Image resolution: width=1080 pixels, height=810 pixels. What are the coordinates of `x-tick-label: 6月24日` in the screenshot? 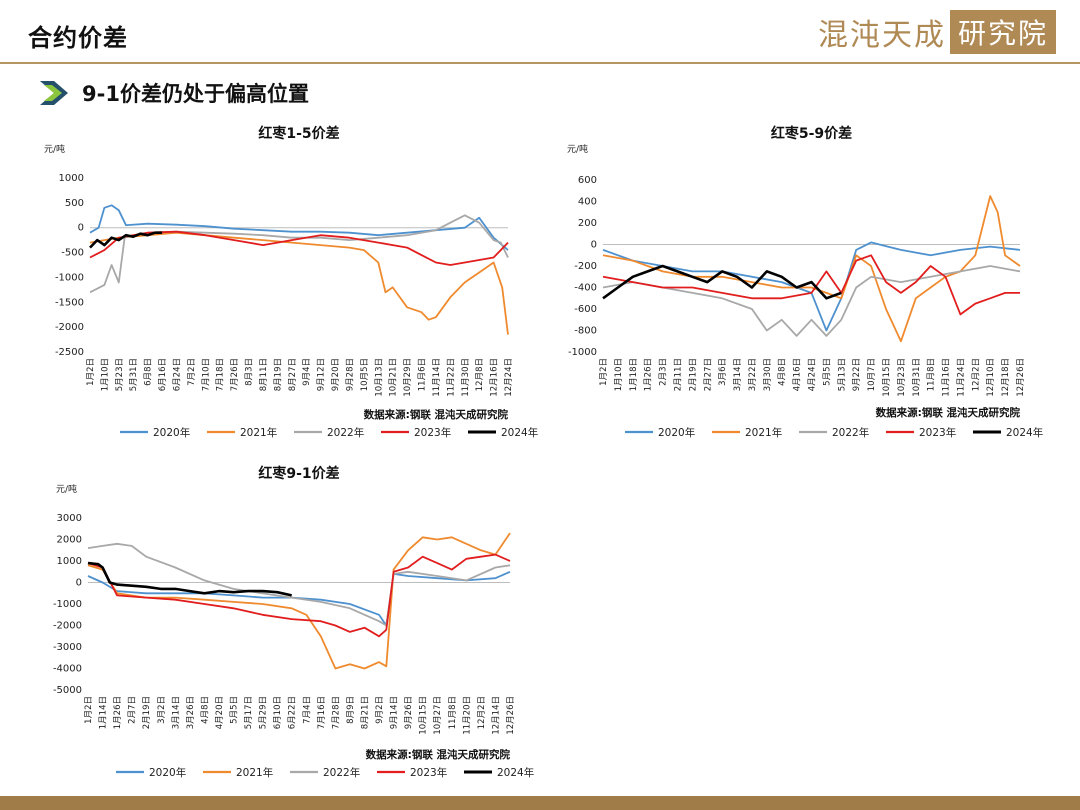 It's located at (177, 374).